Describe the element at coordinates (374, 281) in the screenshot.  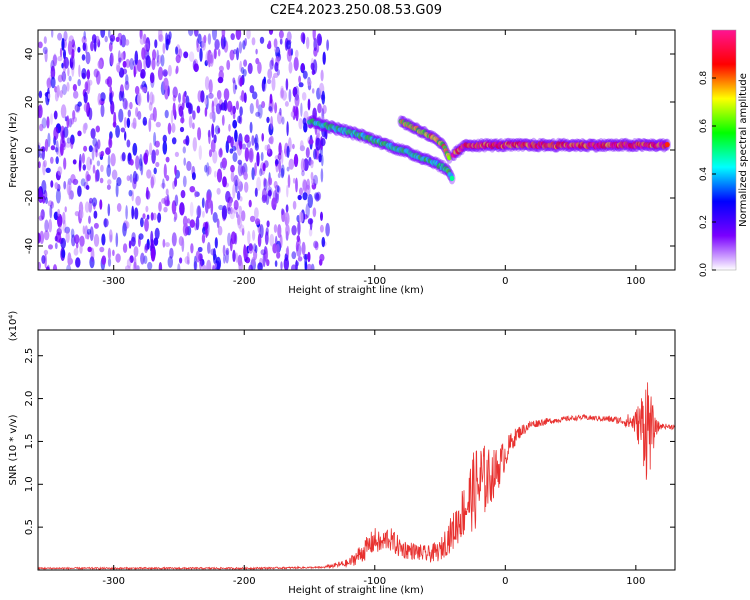
I see `spectrogram-x-tick-label: -100` at that location.